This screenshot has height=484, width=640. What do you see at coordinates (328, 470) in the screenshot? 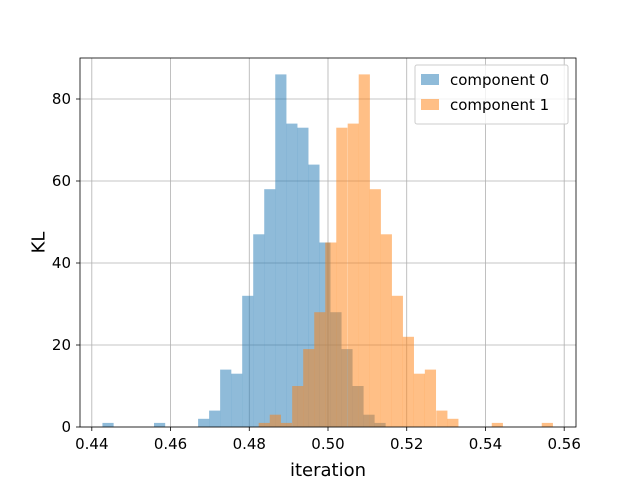
I see `x-axis-label: iteration` at bounding box center [328, 470].